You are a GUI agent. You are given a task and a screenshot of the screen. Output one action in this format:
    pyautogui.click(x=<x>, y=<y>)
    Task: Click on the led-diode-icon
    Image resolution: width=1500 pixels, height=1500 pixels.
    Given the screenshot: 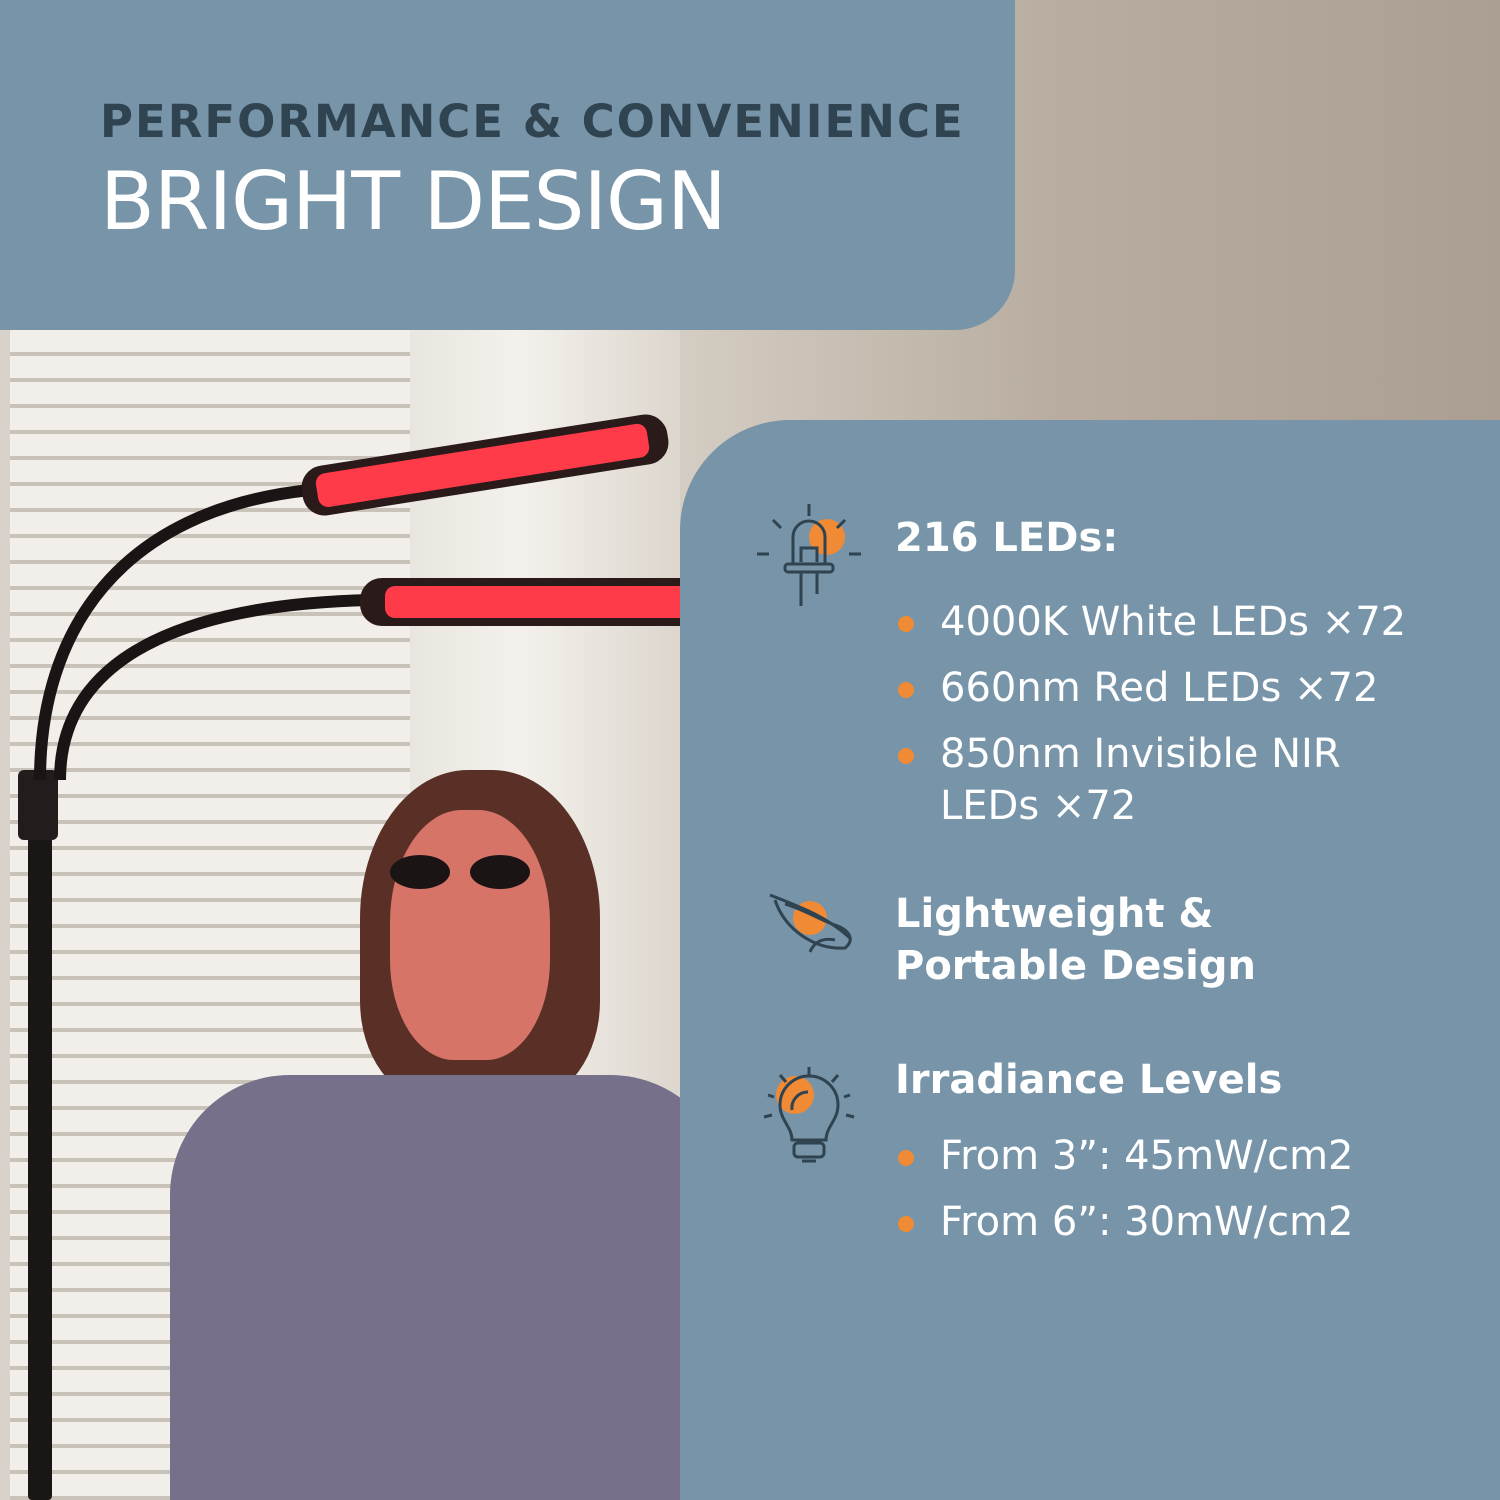 What is the action you would take?
    pyautogui.click(x=809, y=555)
    